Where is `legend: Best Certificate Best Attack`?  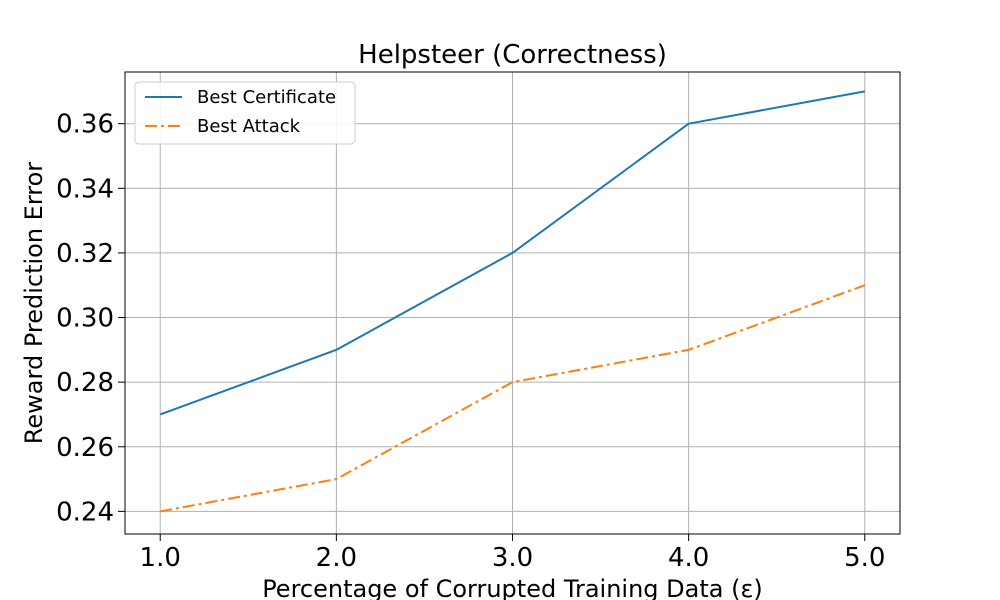
legend: Best Certificate Best Attack is located at coordinates (245, 113).